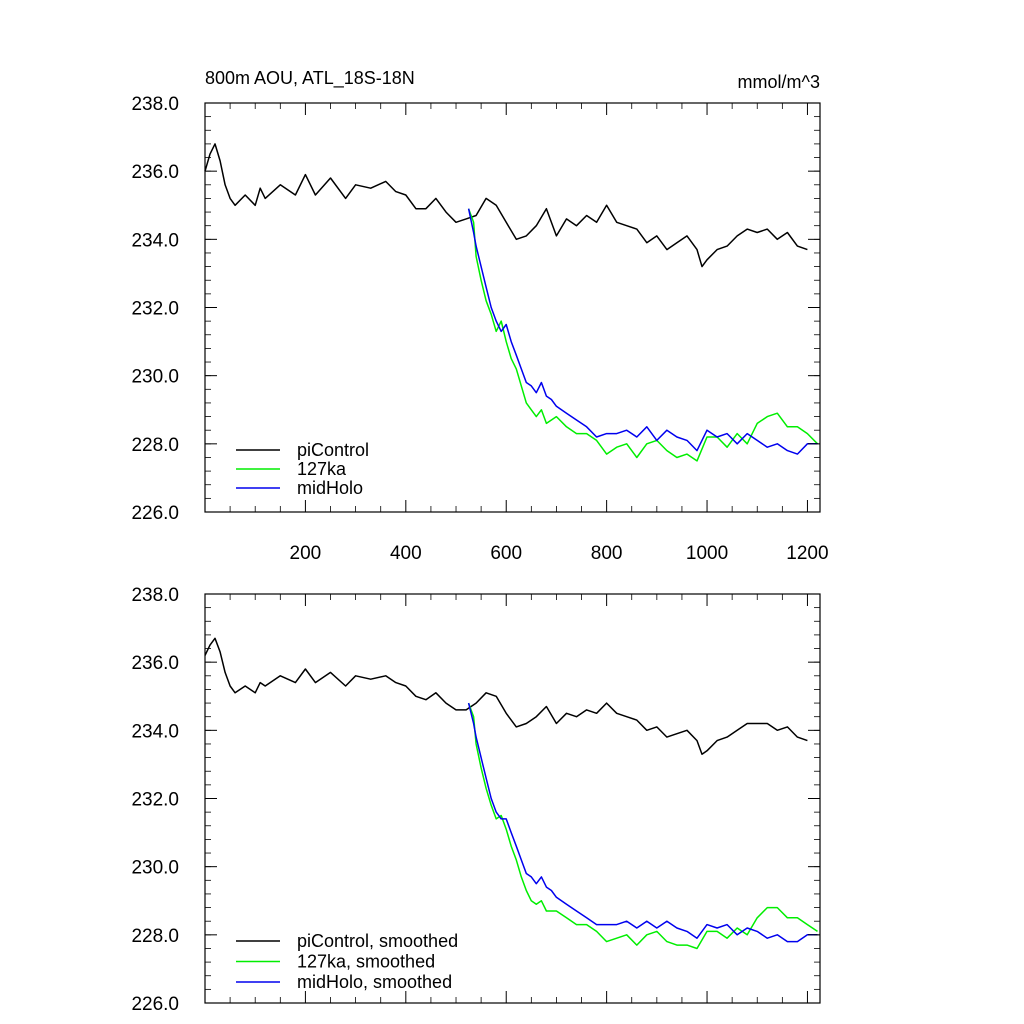 This screenshot has height=1024, width=1024. Describe the element at coordinates (779, 82) in the screenshot. I see `units-label: mmol/m^3` at that location.